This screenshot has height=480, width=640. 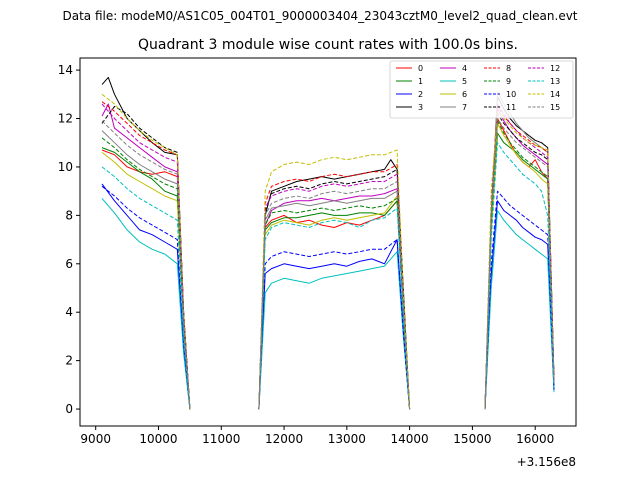 What do you see at coordinates (546, 462) in the screenshot?
I see `x-offset-label: +3.156e8` at bounding box center [546, 462].